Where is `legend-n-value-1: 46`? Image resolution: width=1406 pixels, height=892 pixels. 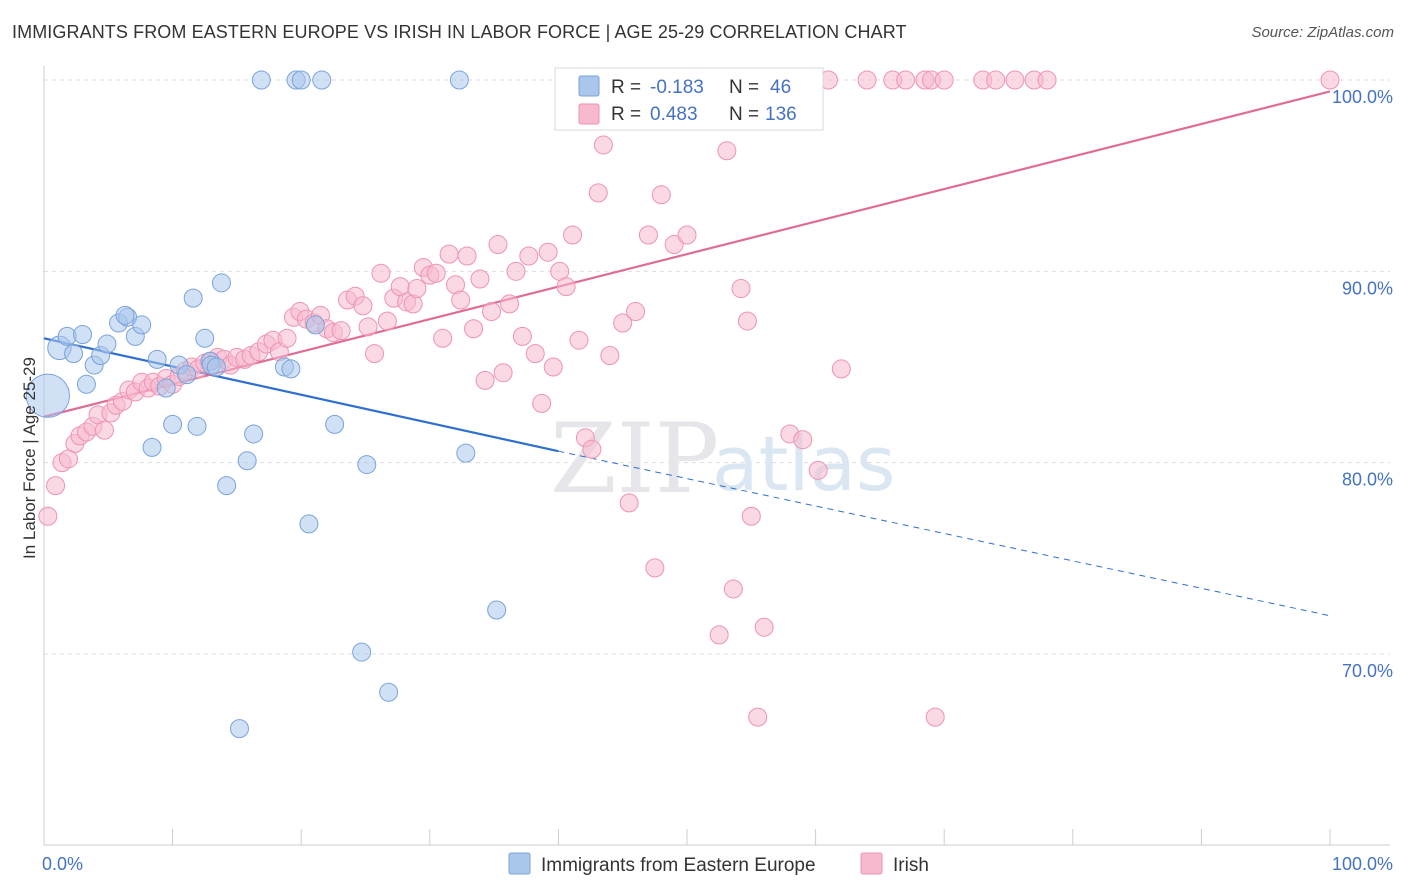
legend-n-value-1: 46 is located at coordinates (780, 87).